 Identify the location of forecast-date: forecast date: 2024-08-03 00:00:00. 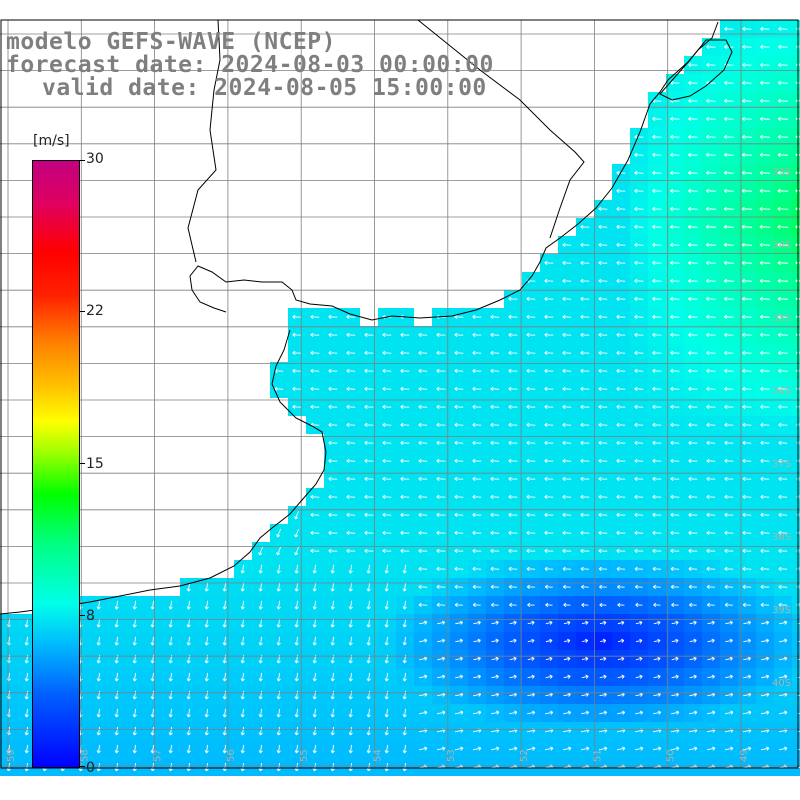
(250, 65).